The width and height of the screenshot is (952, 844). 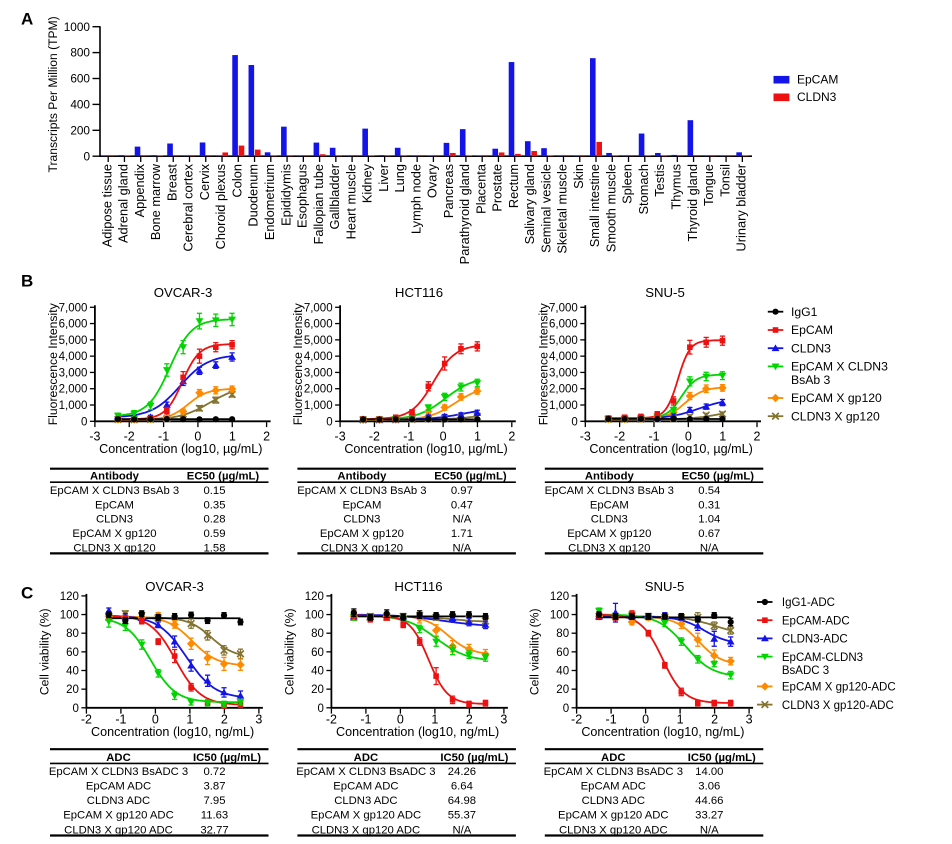 What do you see at coordinates (69, 616) in the screenshot?
I see `svg-text: 100` at bounding box center [69, 616].